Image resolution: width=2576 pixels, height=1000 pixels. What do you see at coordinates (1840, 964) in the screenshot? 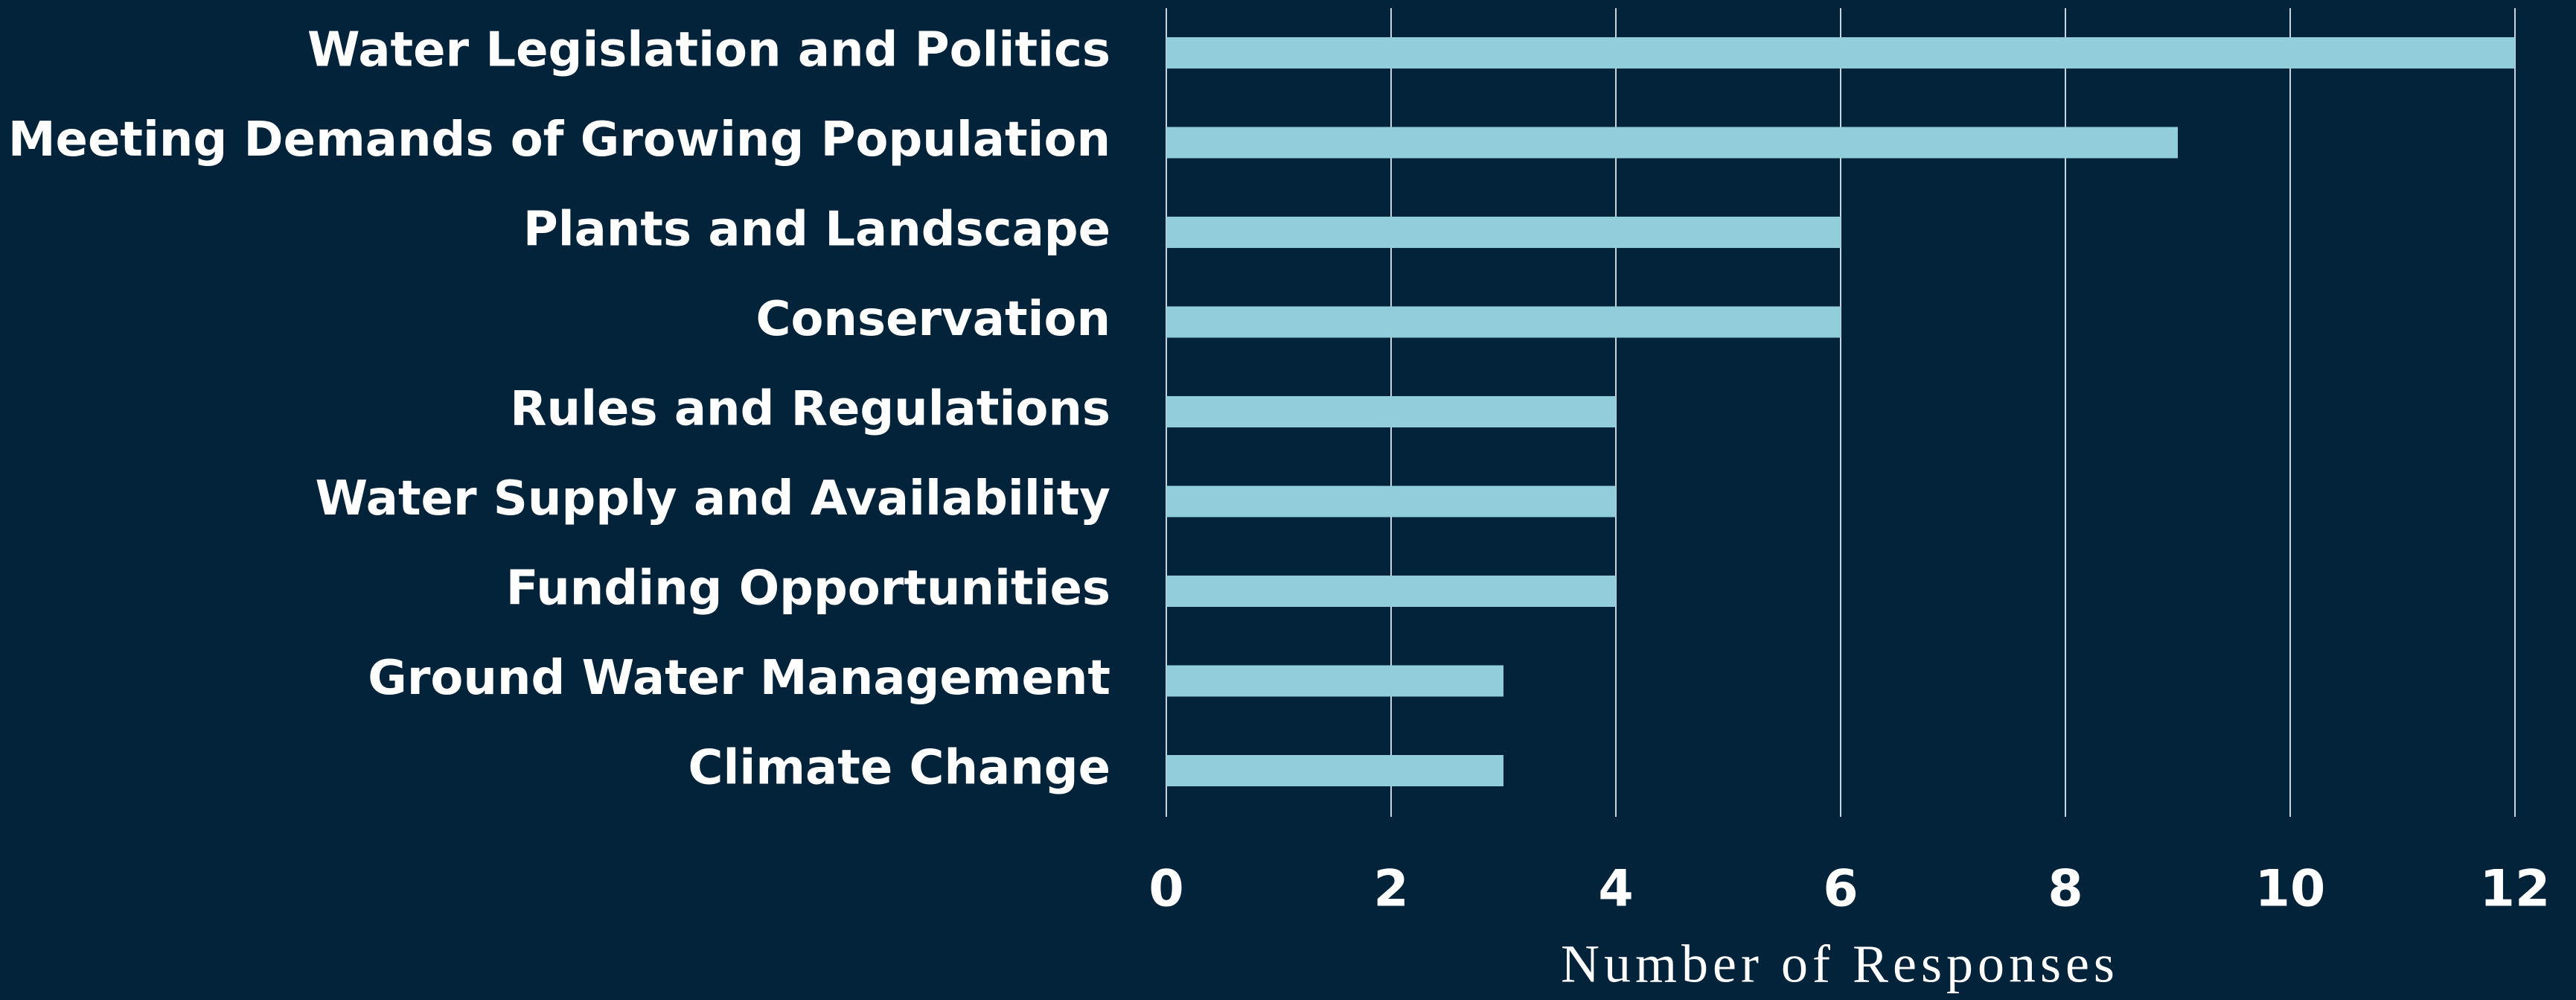
I see `x-axis-title: Number of Responses` at bounding box center [1840, 964].